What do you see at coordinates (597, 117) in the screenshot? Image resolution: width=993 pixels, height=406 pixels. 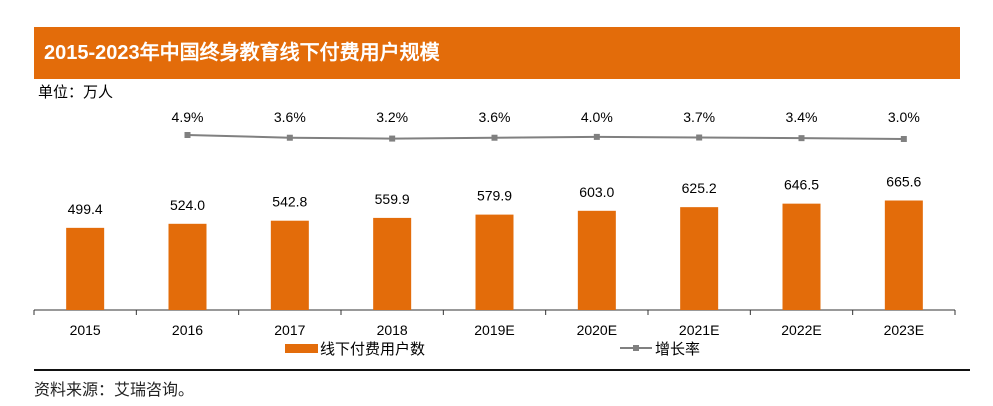 I see `growth-data-label: 4.0%` at bounding box center [597, 117].